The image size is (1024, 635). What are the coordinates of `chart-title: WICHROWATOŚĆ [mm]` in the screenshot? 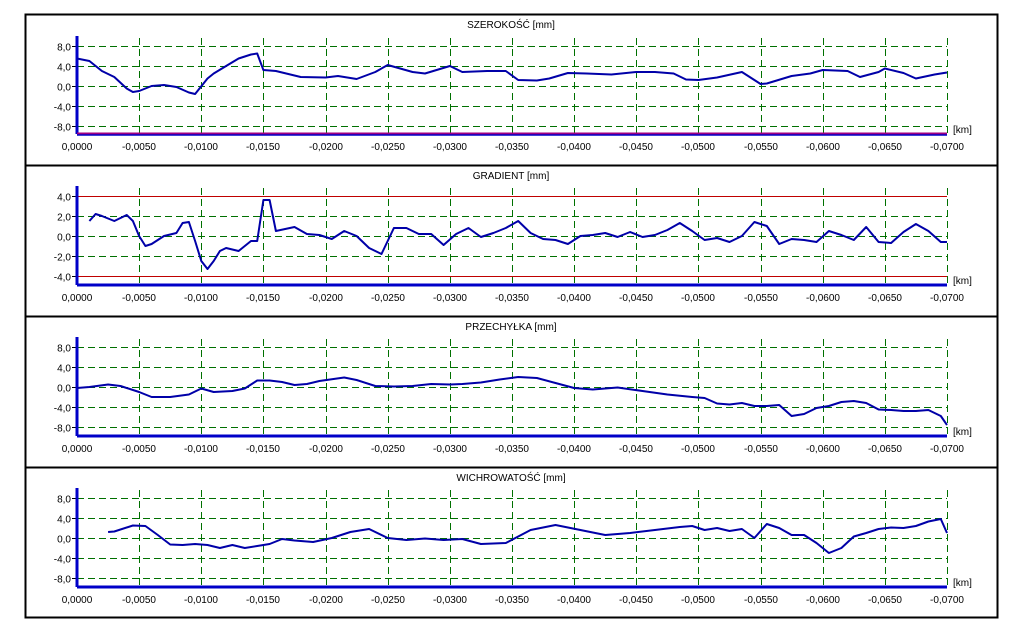 It's located at (510, 477).